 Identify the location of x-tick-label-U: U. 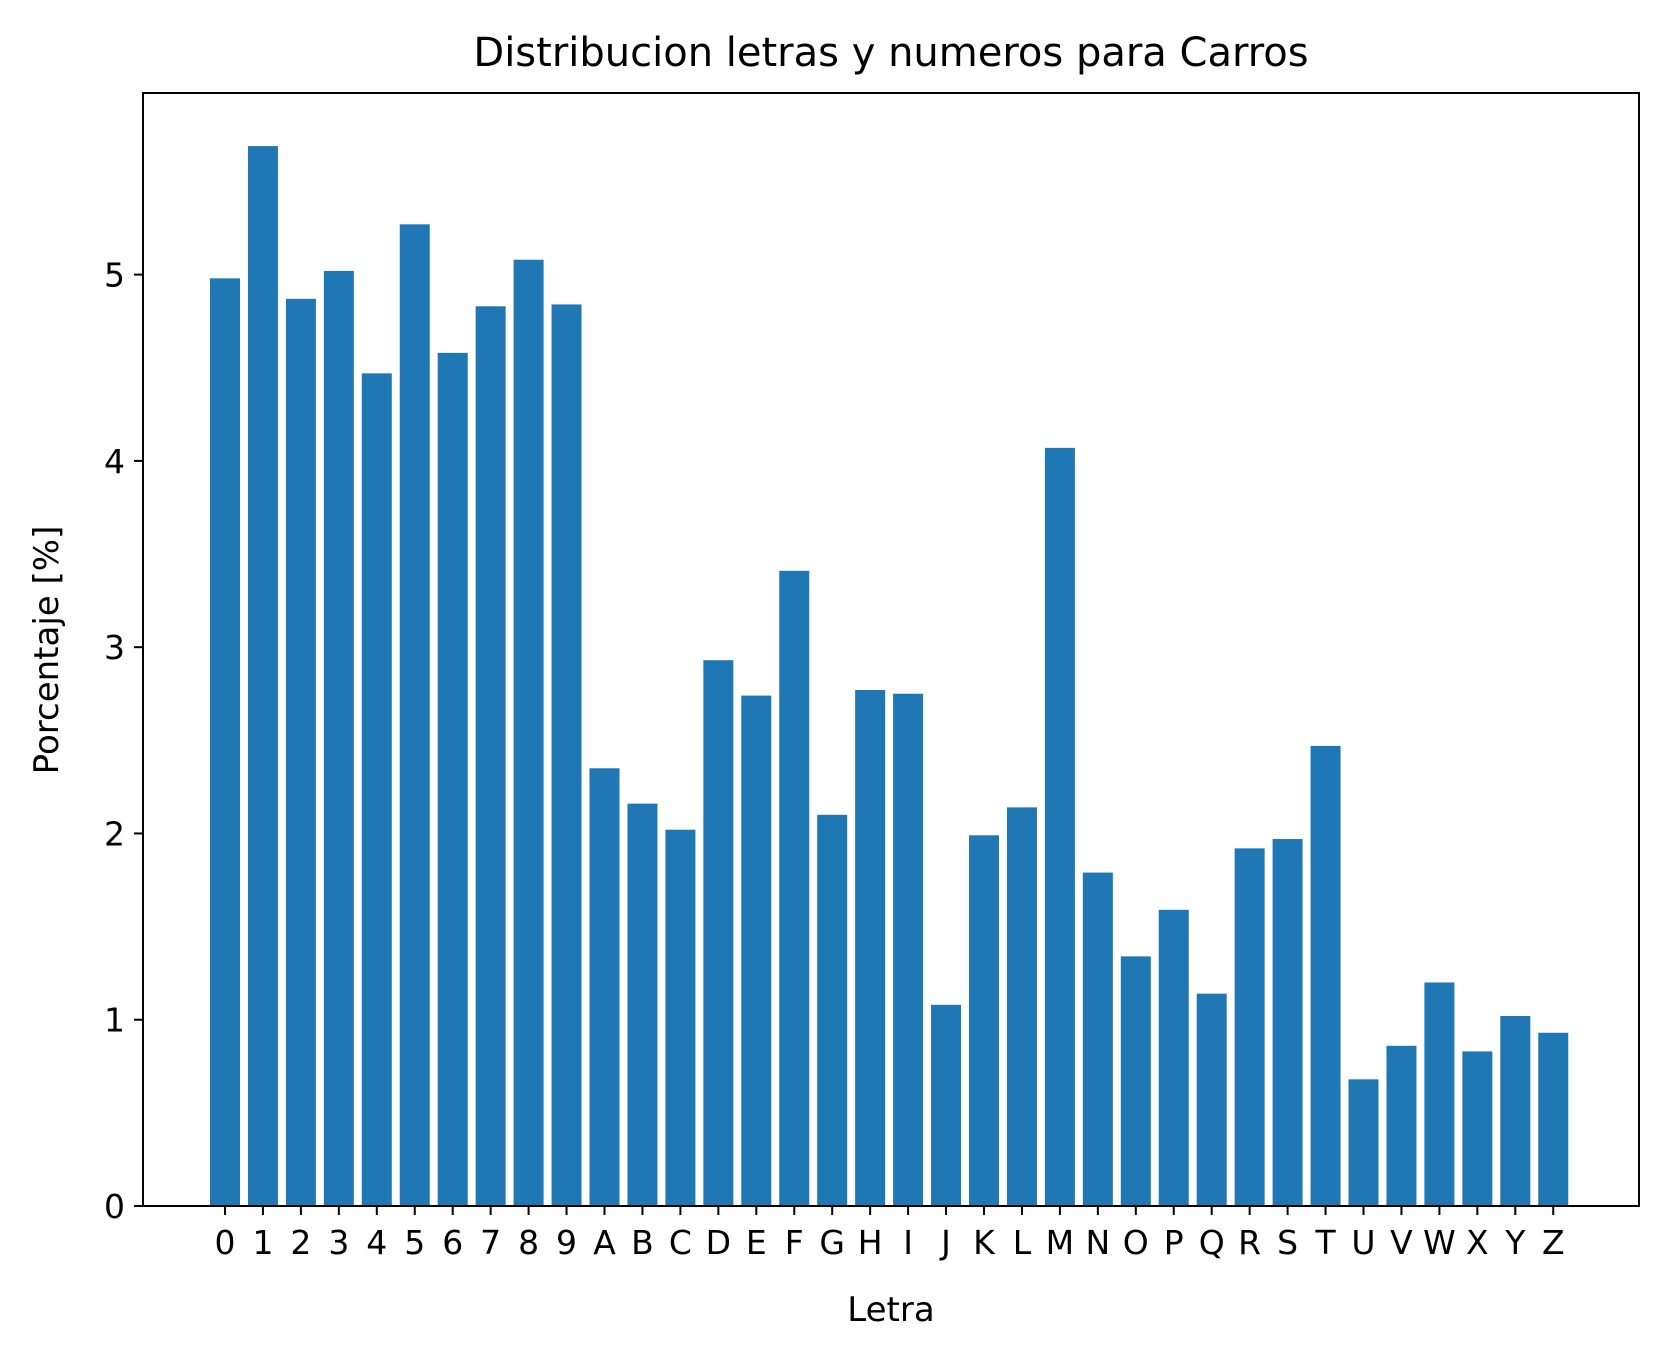
(1363, 1242).